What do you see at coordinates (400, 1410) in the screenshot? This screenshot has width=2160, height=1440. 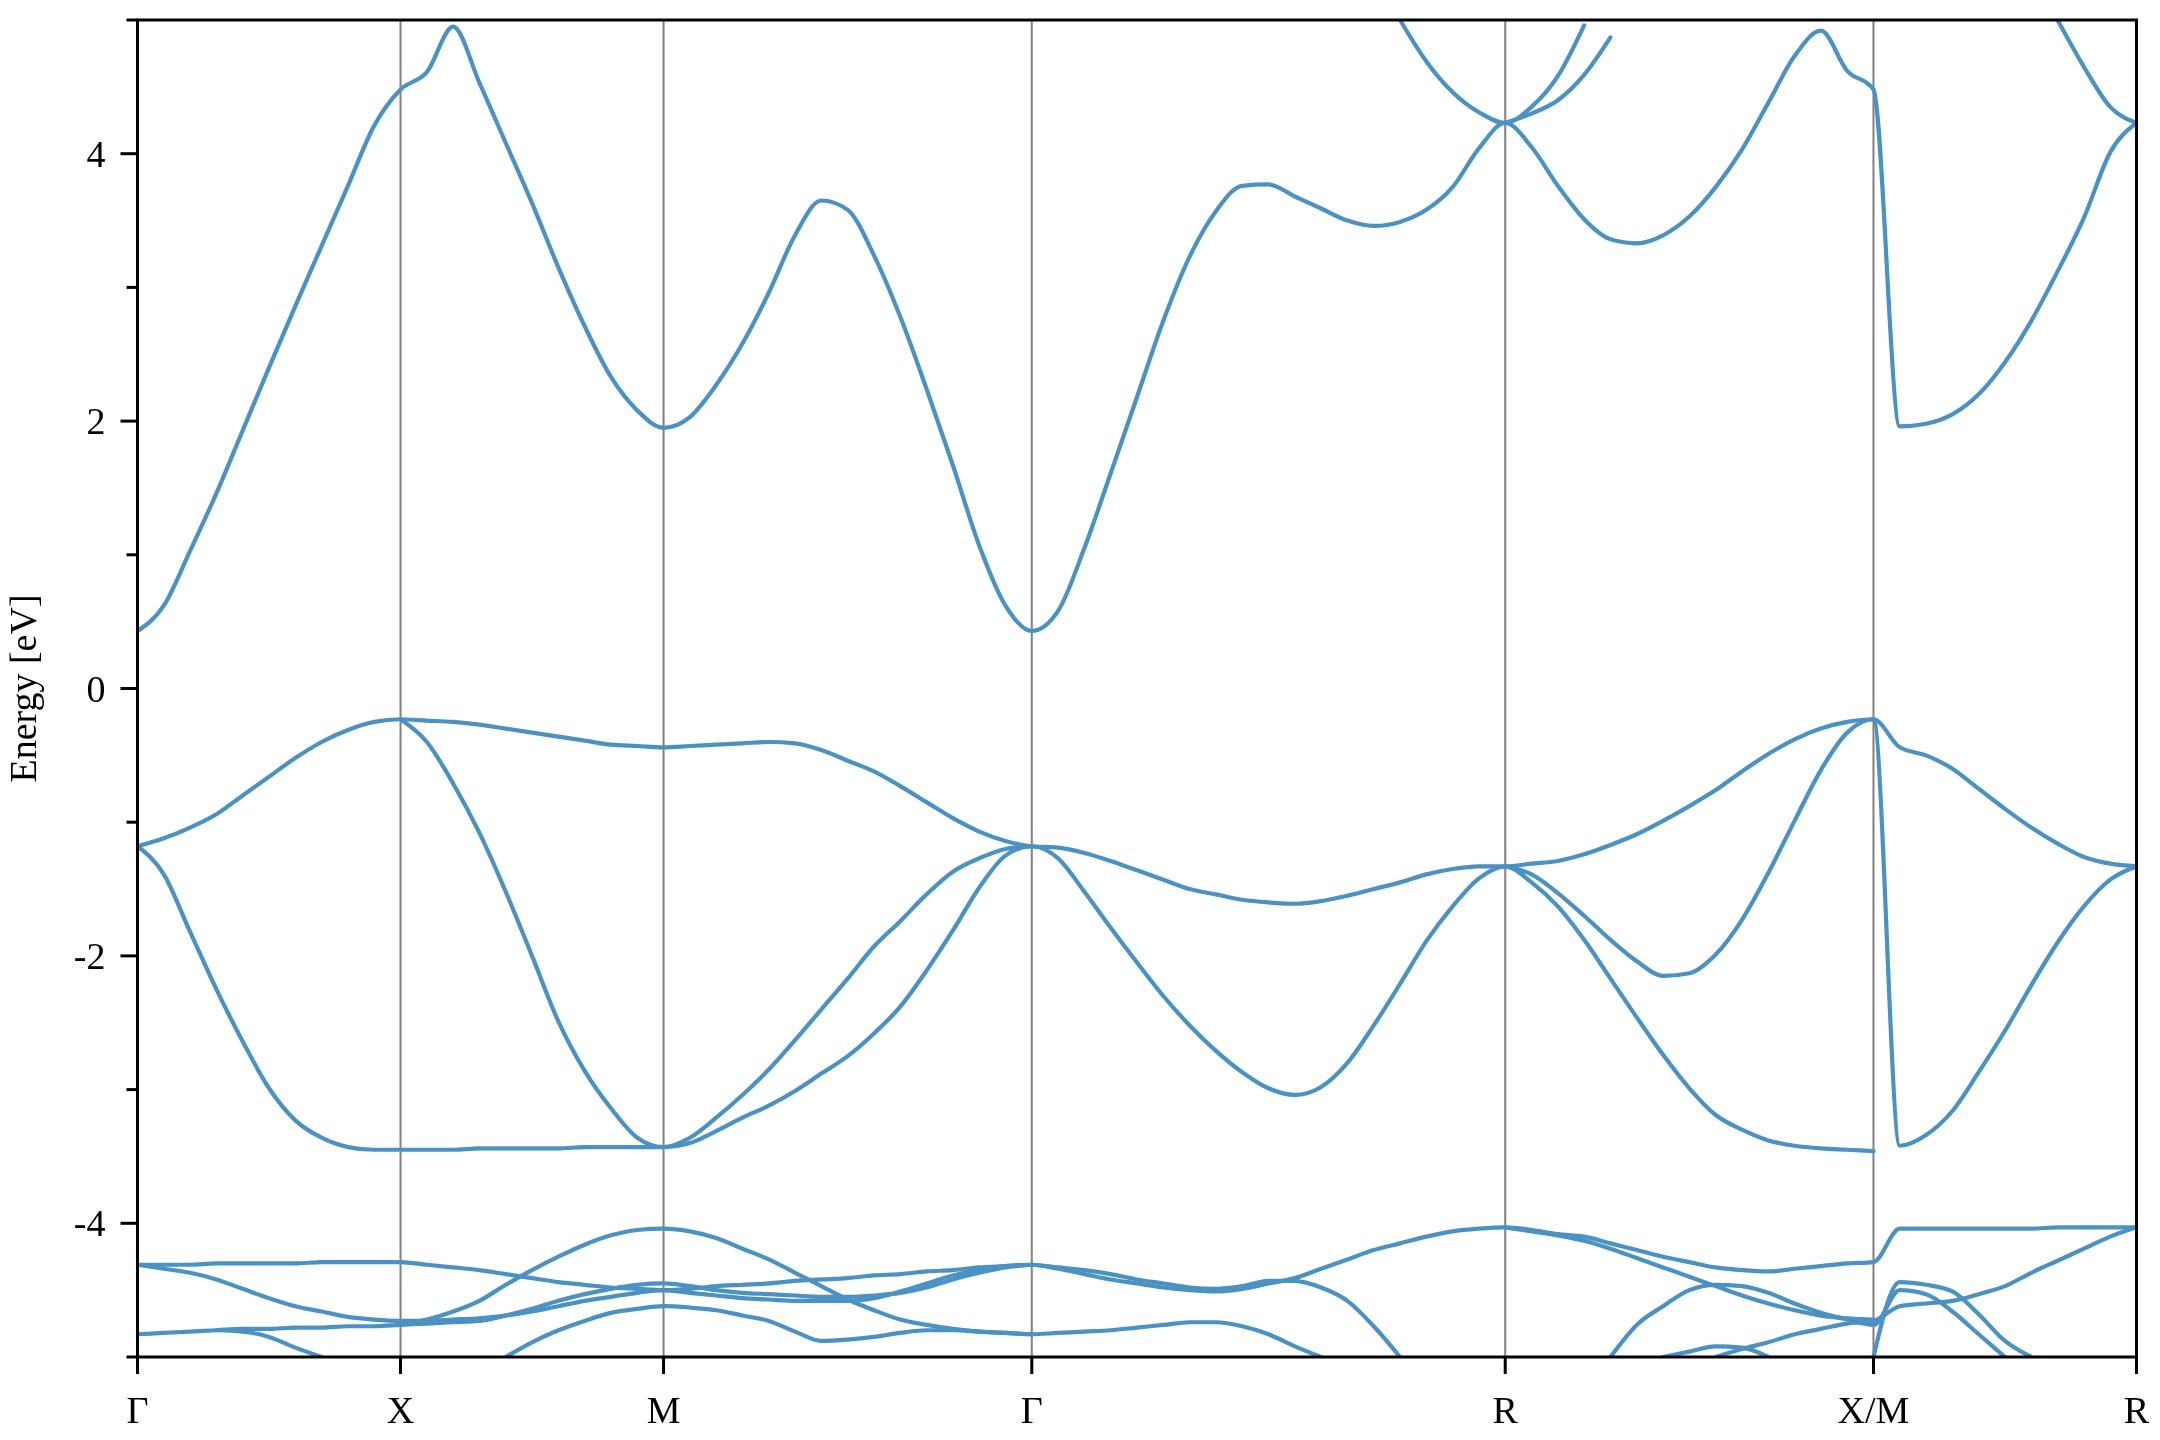 I see `x-tick-label: X` at bounding box center [400, 1410].